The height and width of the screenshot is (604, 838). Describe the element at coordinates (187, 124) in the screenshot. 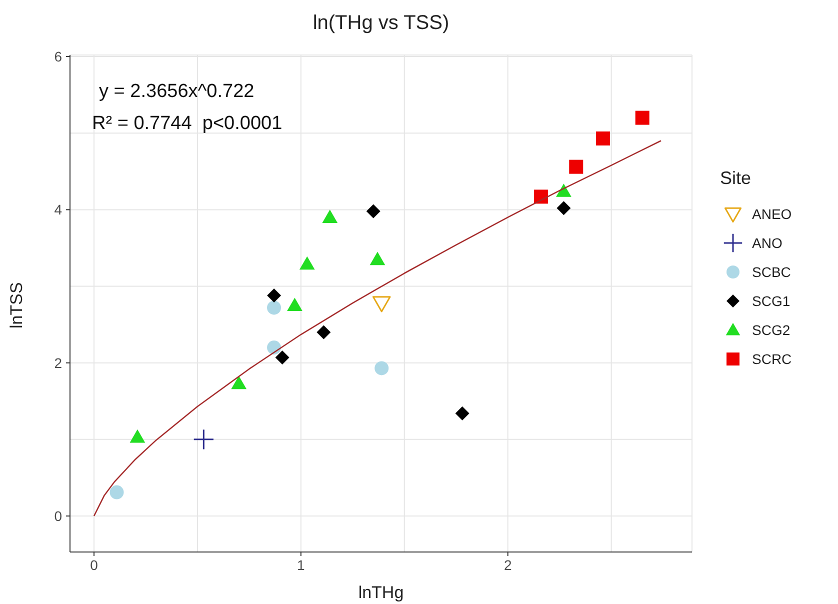

I see `annotation: R² = 0.7744 p<0.0001` at that location.